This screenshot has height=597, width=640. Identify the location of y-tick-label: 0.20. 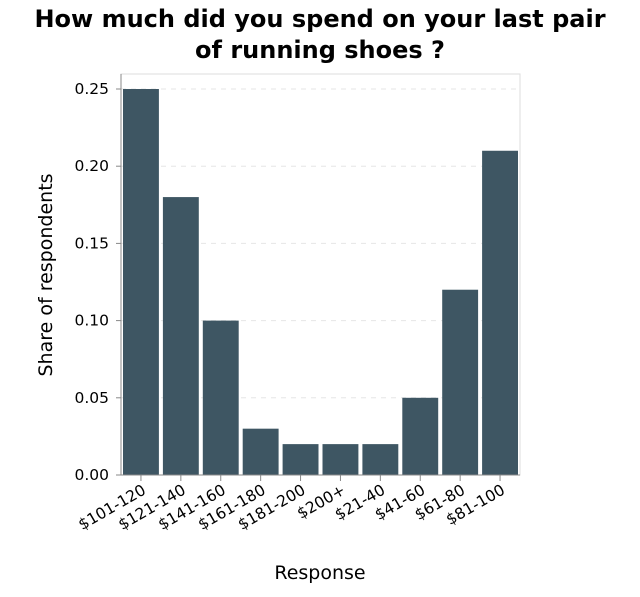
(91, 166).